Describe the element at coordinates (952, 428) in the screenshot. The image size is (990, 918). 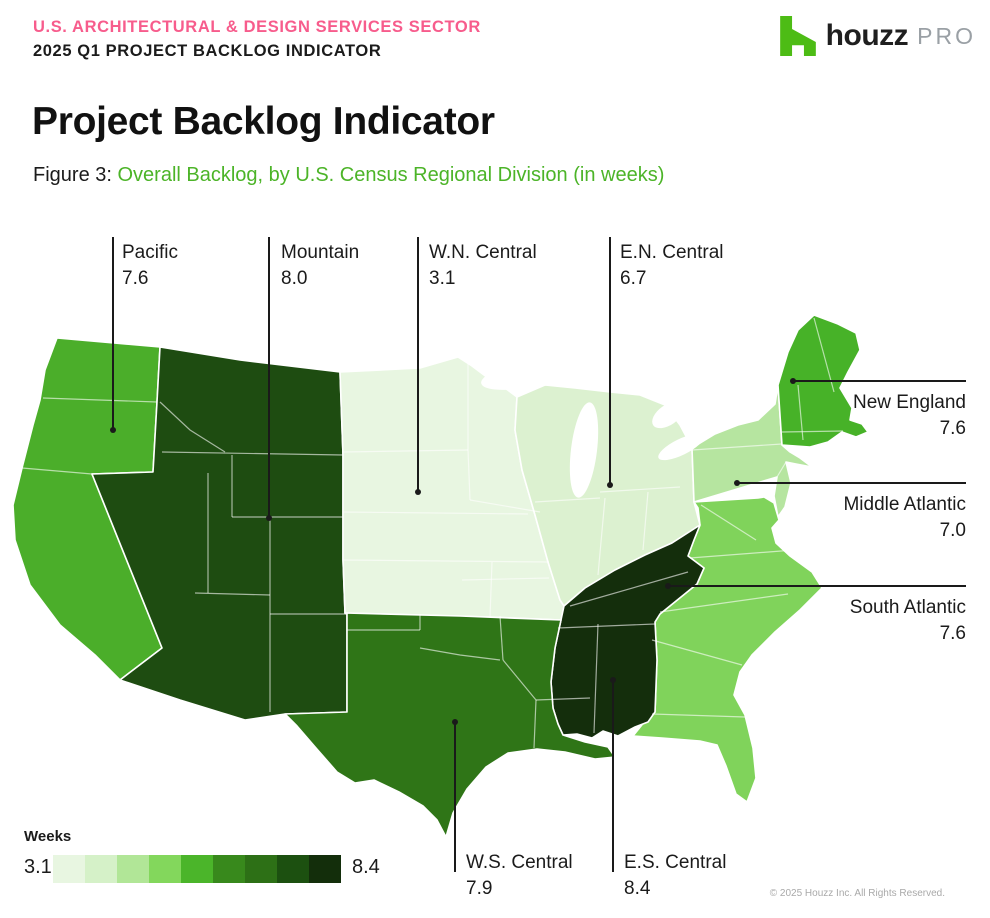
I see `callout-new-england-value: 7.6` at that location.